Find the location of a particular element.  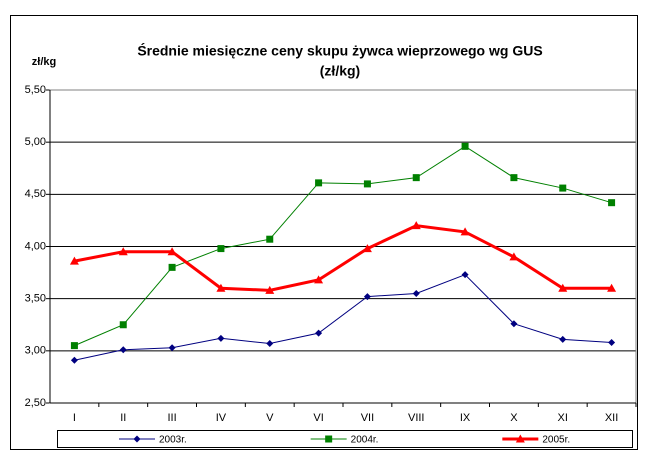

x-tick-label: VI is located at coordinates (318, 418).